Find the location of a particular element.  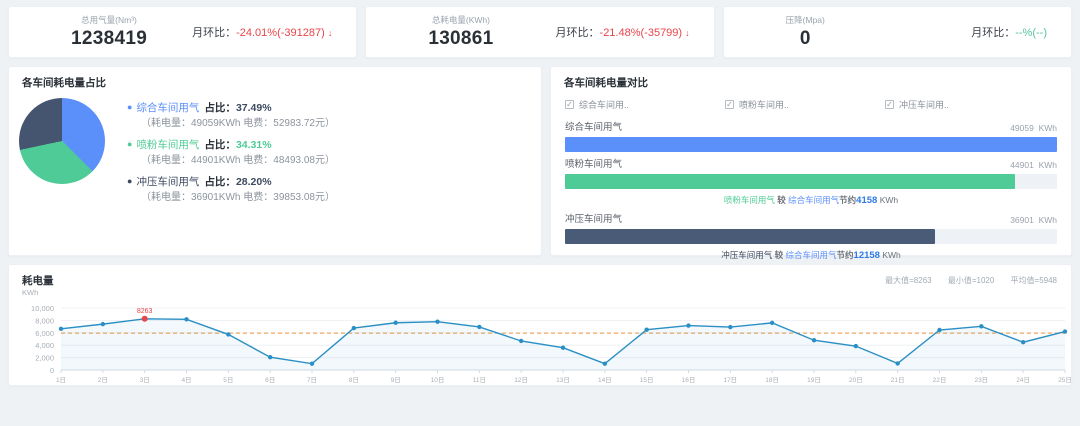

bar-fill-powder is located at coordinates (790, 181).